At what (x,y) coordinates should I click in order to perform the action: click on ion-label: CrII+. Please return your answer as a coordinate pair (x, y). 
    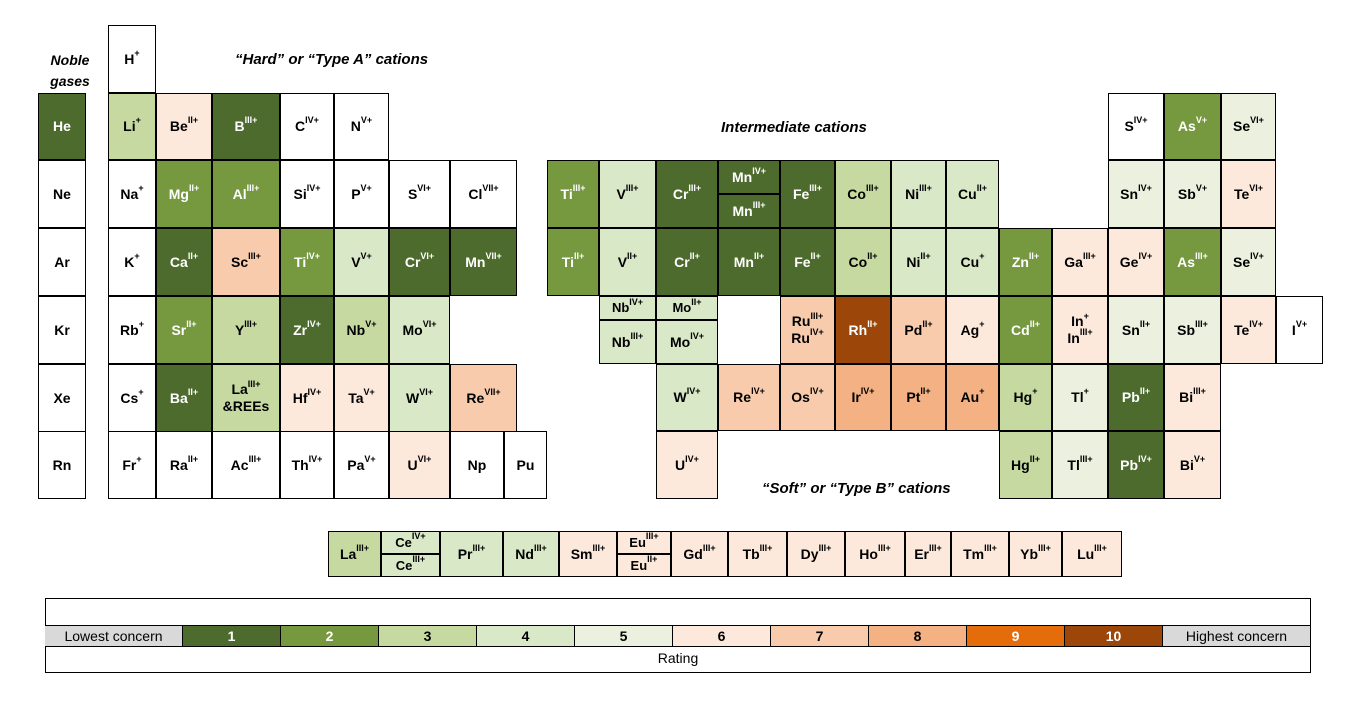
    Looking at the image, I should click on (687, 260).